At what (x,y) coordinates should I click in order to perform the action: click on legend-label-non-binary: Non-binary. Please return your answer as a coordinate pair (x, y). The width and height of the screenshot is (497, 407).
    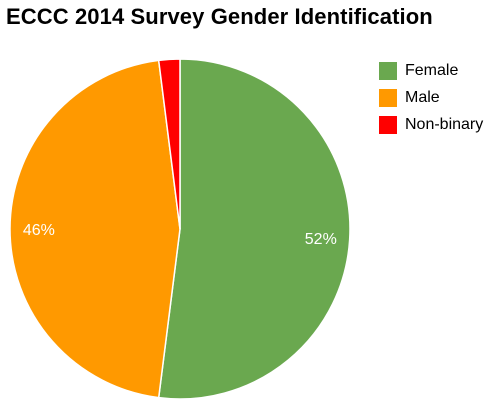
    Looking at the image, I should click on (444, 124).